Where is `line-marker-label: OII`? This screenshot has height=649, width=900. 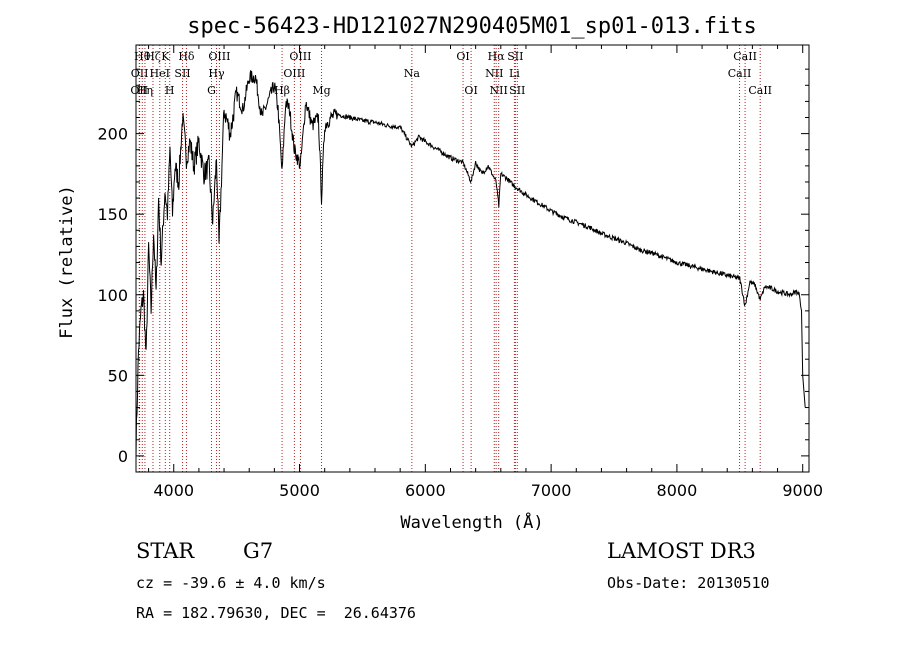
line-marker-label: OII is located at coordinates (140, 73).